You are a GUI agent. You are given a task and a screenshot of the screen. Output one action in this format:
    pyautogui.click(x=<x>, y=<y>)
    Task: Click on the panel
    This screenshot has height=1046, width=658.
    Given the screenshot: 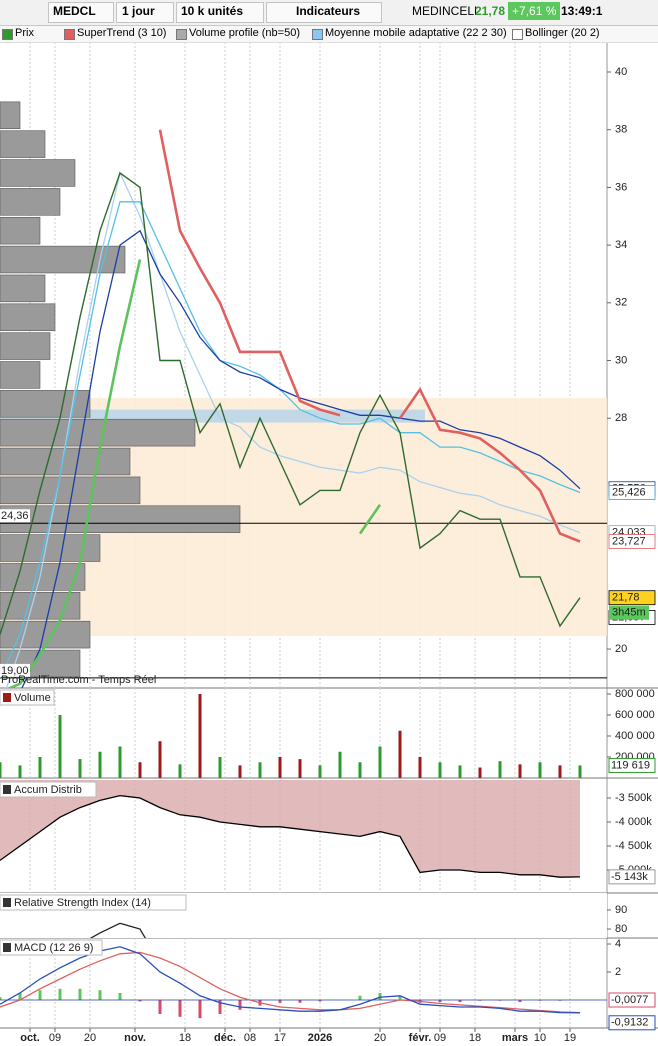 What is the action you would take?
    pyautogui.click(x=291, y=733)
    